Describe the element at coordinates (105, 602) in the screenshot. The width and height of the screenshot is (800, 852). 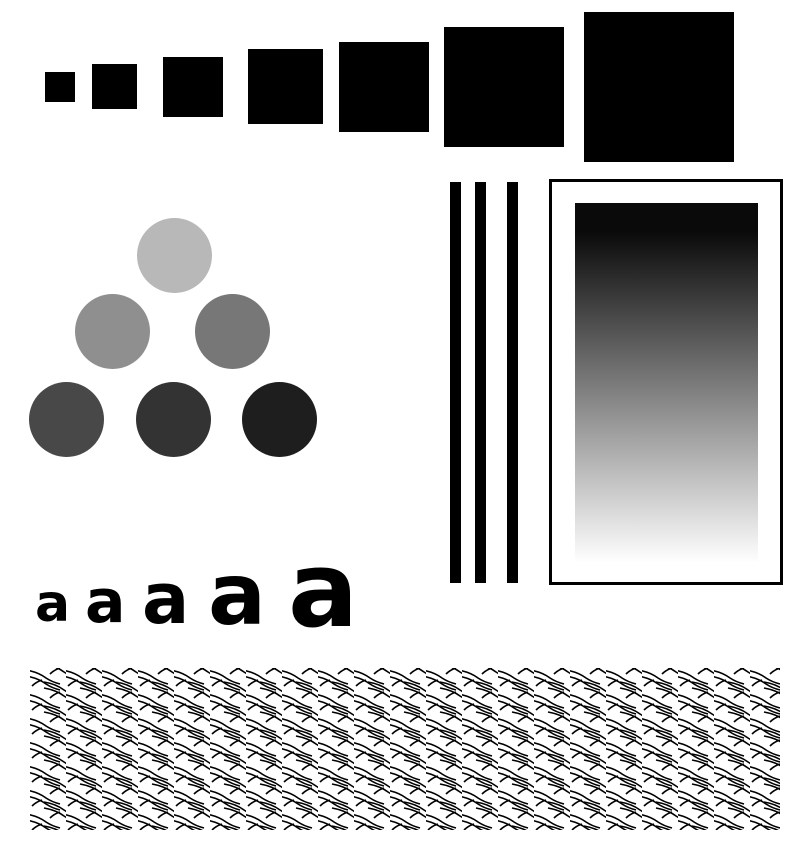
I see `letter-2: a` at that location.